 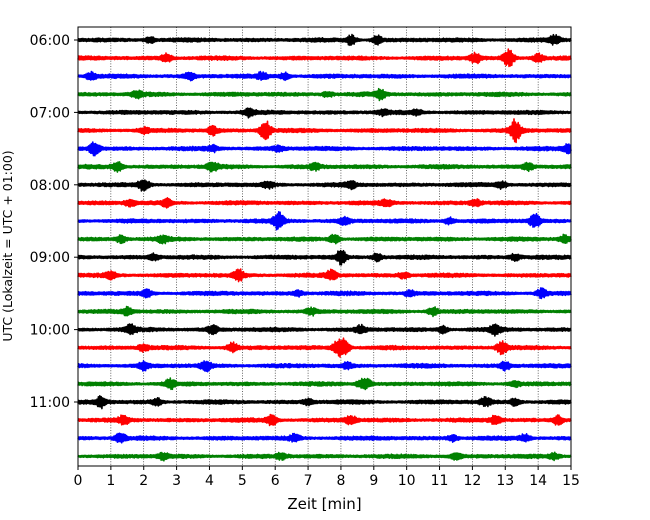 I want to click on x-tick-label: 10, so click(x=407, y=481).